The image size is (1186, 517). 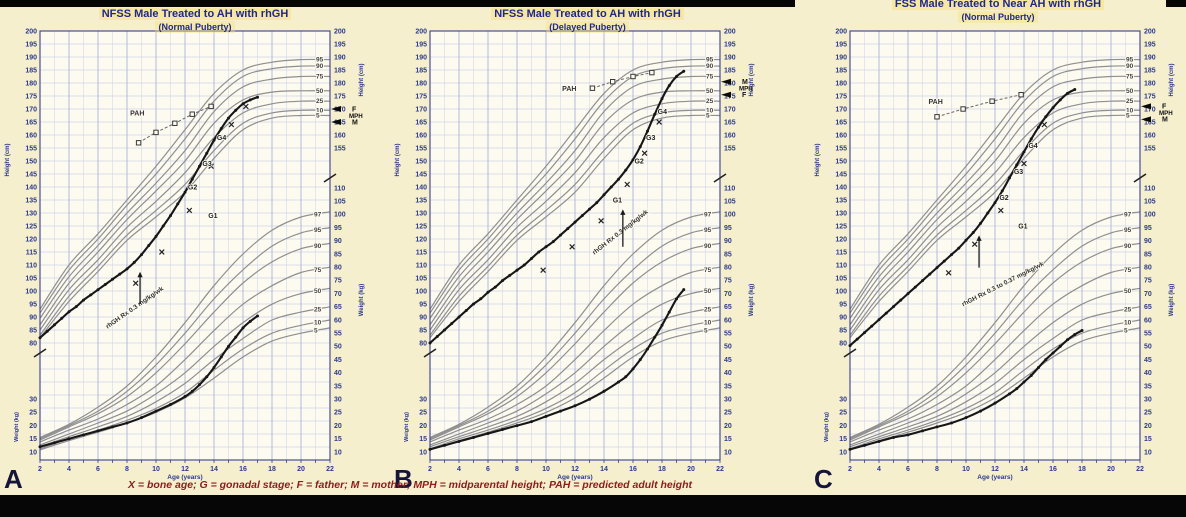 I want to click on weight-axis-tick-label: 100, so click(x=1150, y=215).